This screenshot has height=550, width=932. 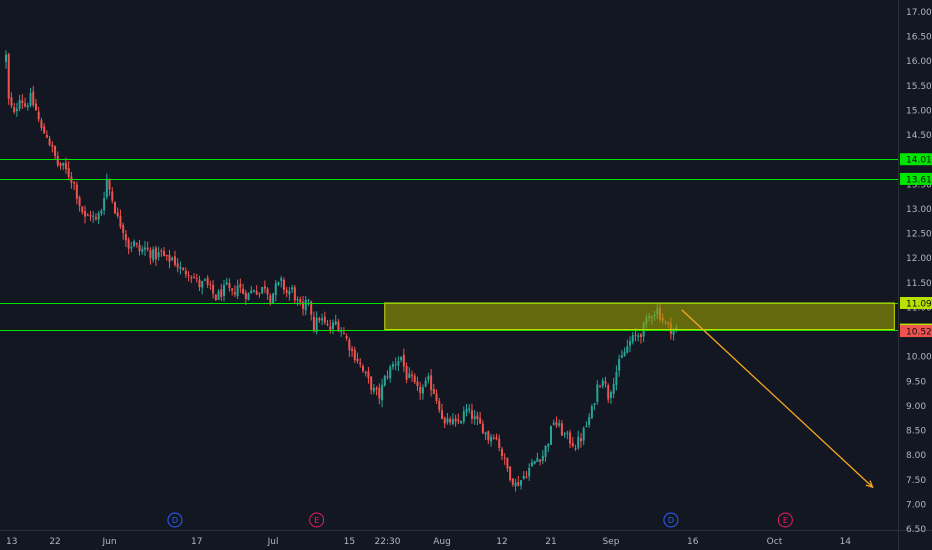 I want to click on resistance-zone, so click(x=639, y=316).